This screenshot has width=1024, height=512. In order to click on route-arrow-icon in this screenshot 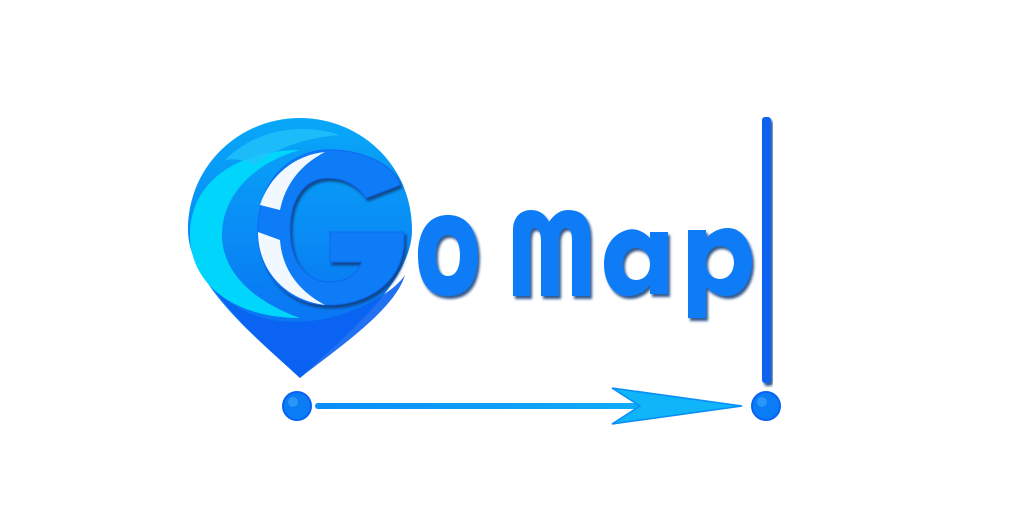, I will do `click(531, 406)`.